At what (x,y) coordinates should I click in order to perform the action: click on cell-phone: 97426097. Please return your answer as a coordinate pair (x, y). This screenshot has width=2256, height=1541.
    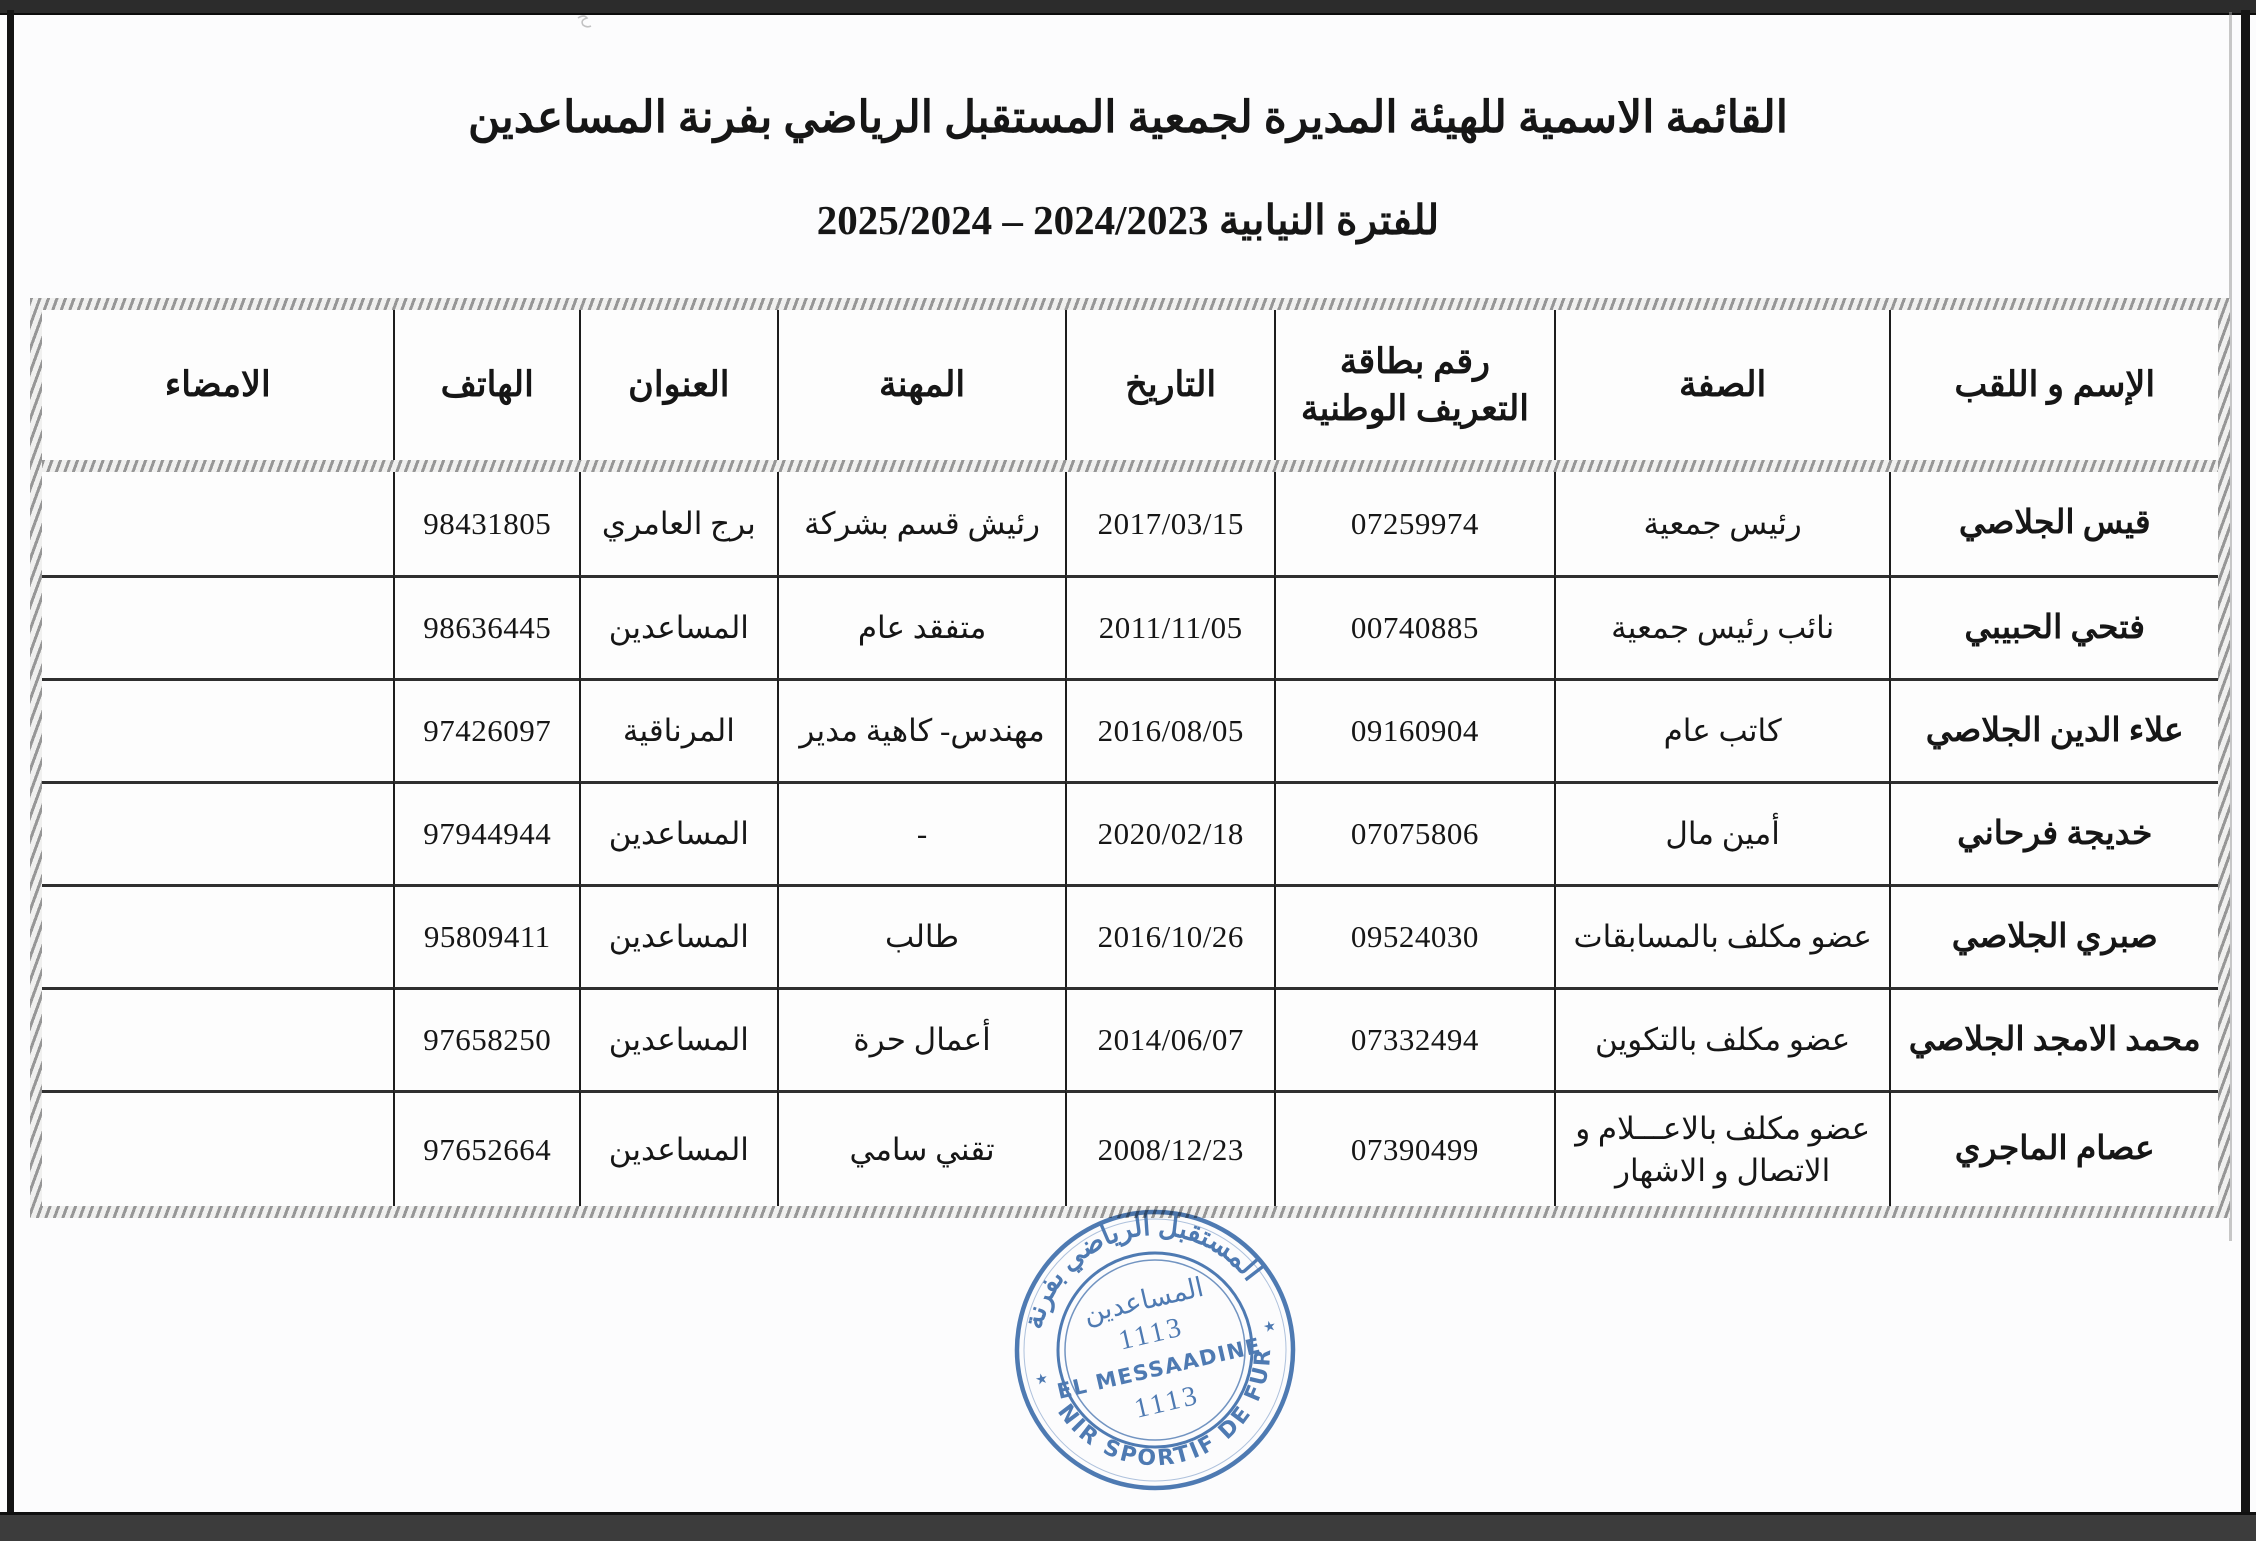
    Looking at the image, I should click on (486, 729).